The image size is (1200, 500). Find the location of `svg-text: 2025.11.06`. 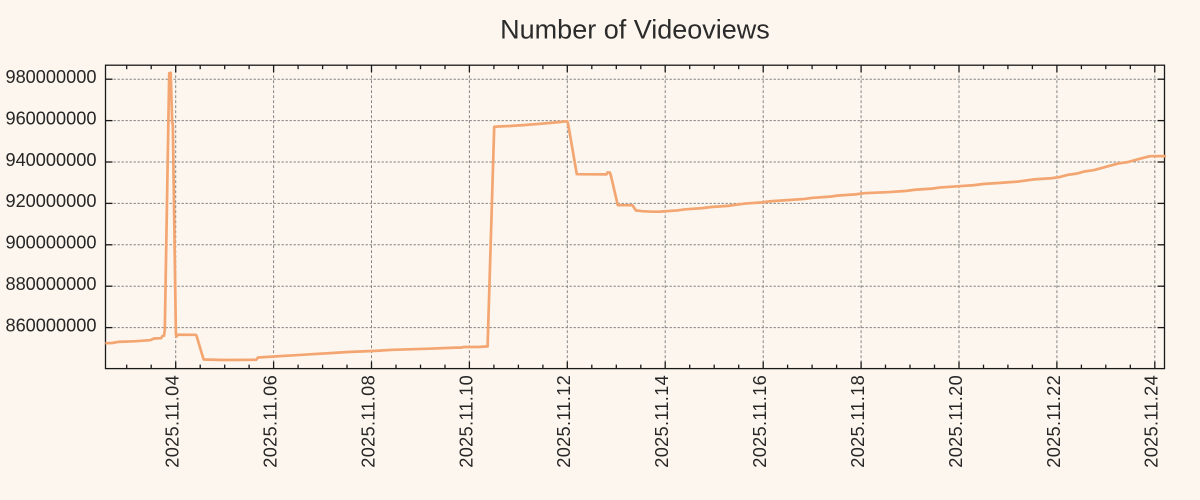

svg-text: 2025.11.06 is located at coordinates (271, 421).